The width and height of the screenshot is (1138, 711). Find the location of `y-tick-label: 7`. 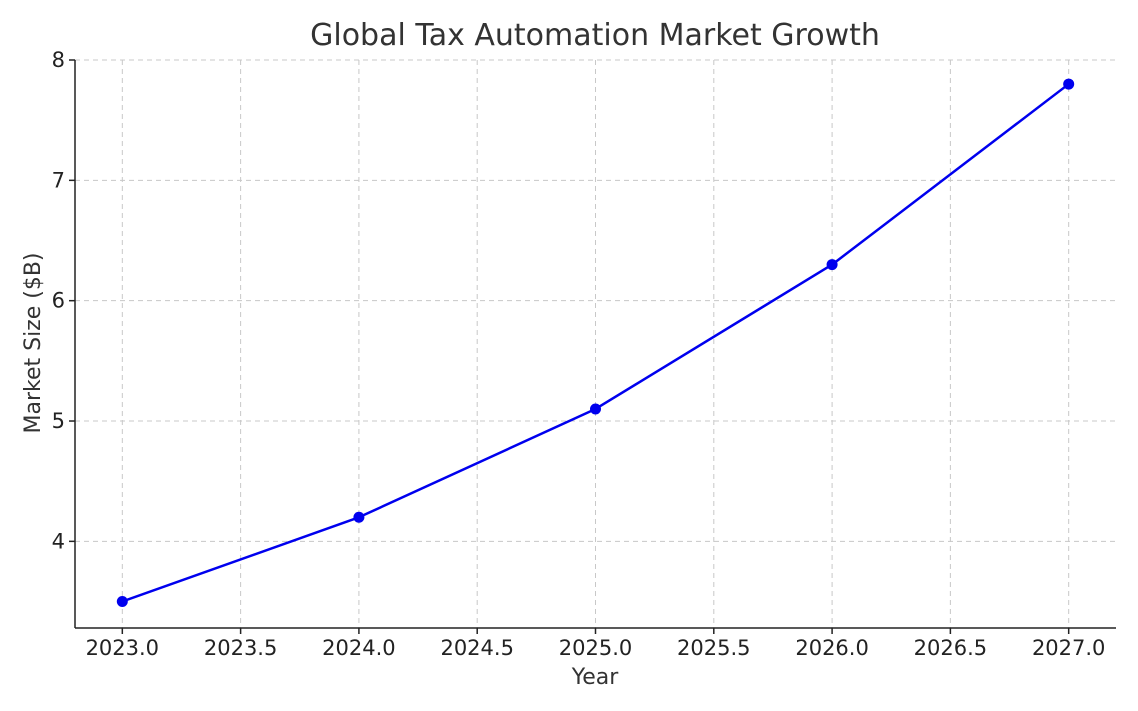

y-tick-label: 7 is located at coordinates (58, 180).